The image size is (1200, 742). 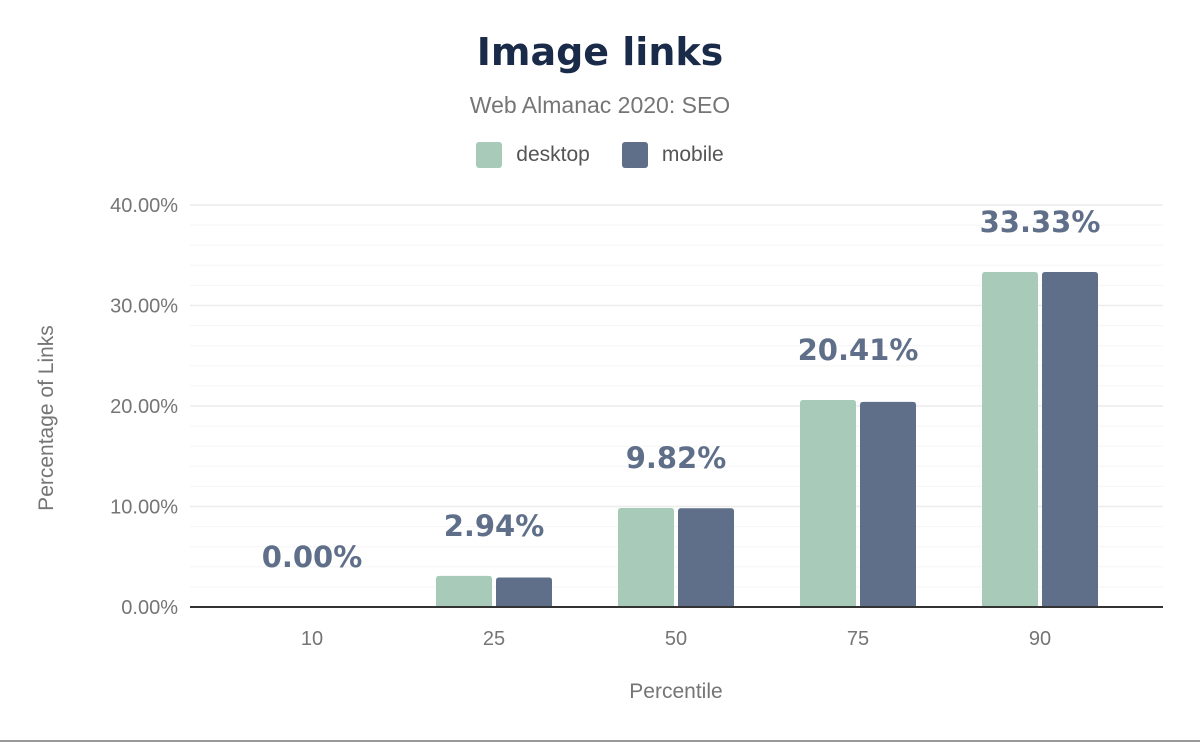 What do you see at coordinates (600, 105) in the screenshot?
I see `chart-subtitle: Web Almanac 2020: SEO` at bounding box center [600, 105].